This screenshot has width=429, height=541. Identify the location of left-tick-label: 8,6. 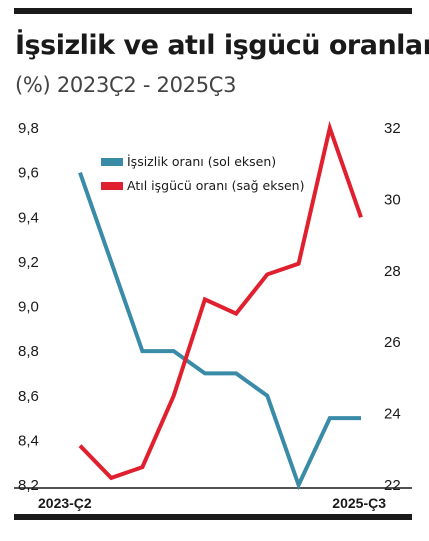
(28, 396).